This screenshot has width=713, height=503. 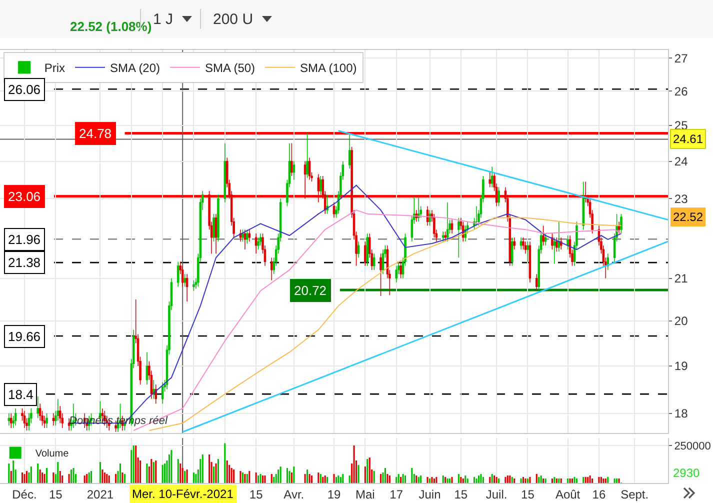 What do you see at coordinates (24, 196) in the screenshot?
I see `ref-line-label: 23.06` at bounding box center [24, 196].